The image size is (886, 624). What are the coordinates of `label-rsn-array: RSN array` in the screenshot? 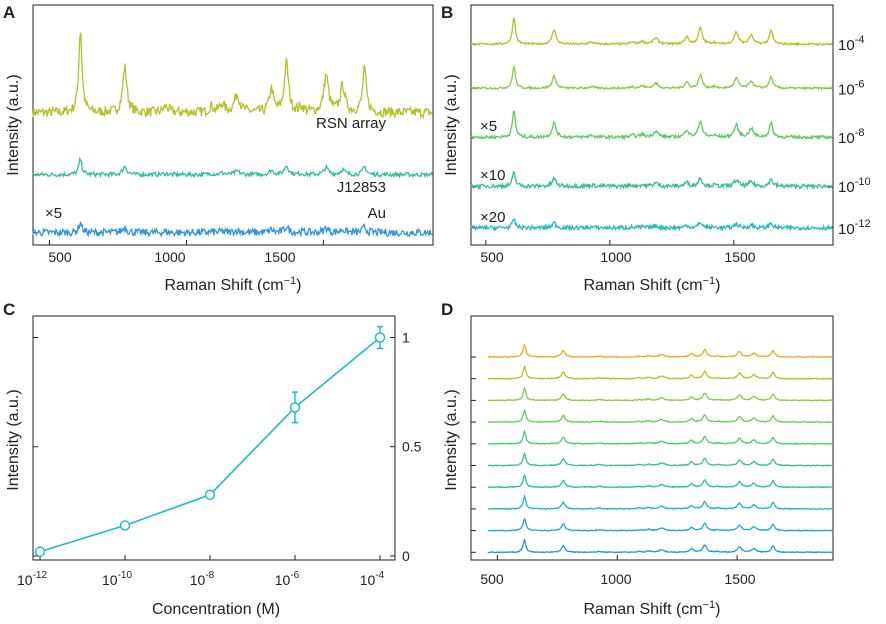 It's located at (351, 123).